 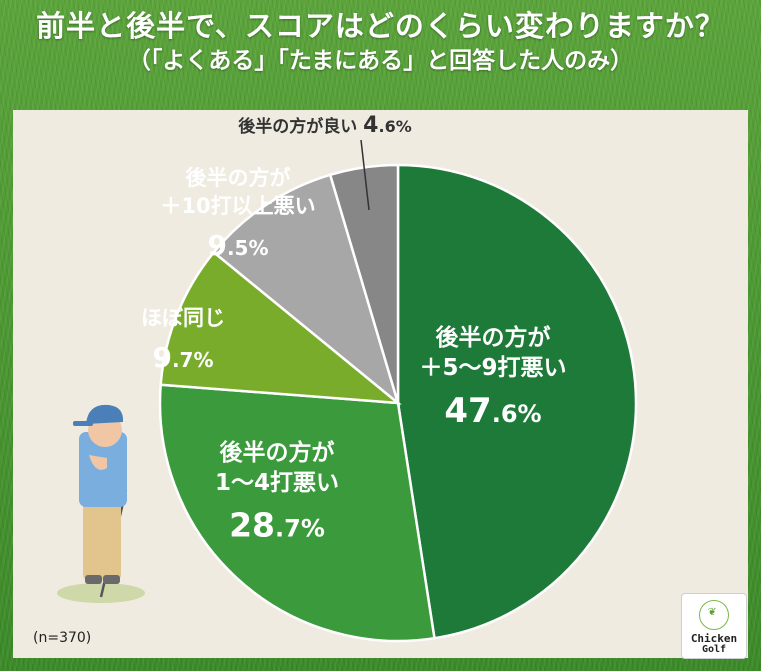 What do you see at coordinates (182, 357) in the screenshot?
I see `slice-percent-label: 9.7%` at bounding box center [182, 357].